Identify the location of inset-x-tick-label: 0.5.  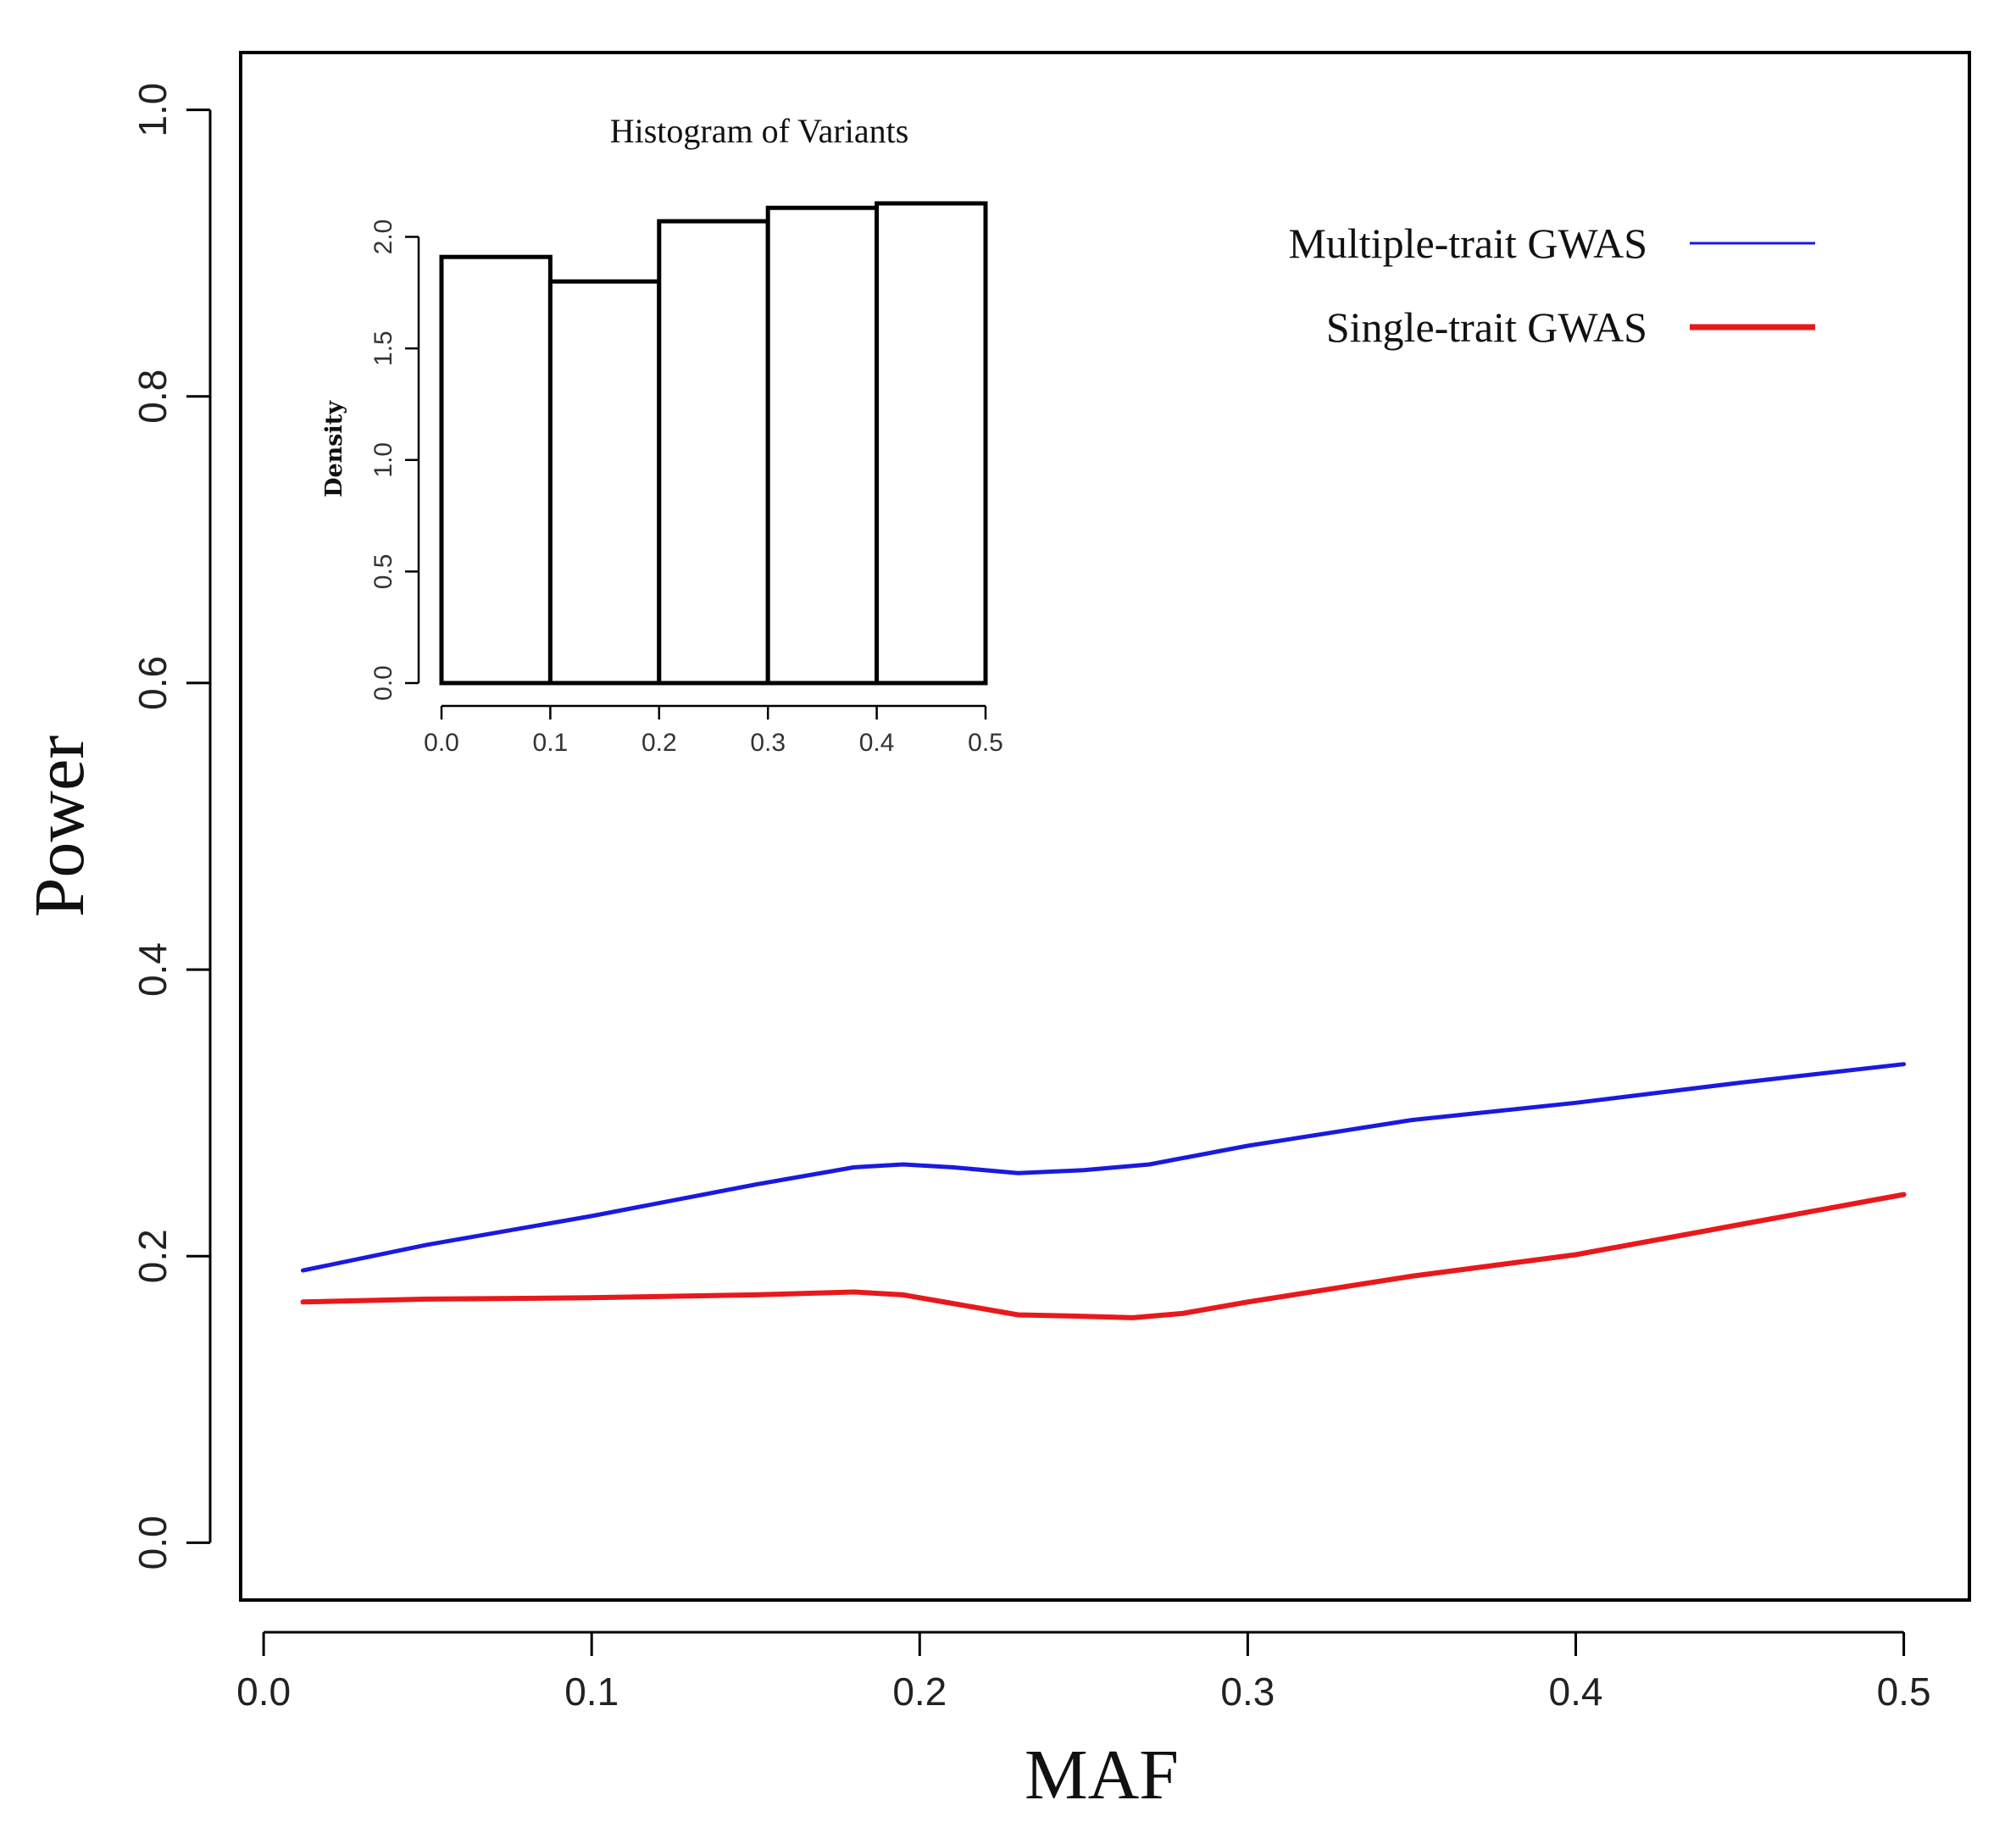
(985, 743).